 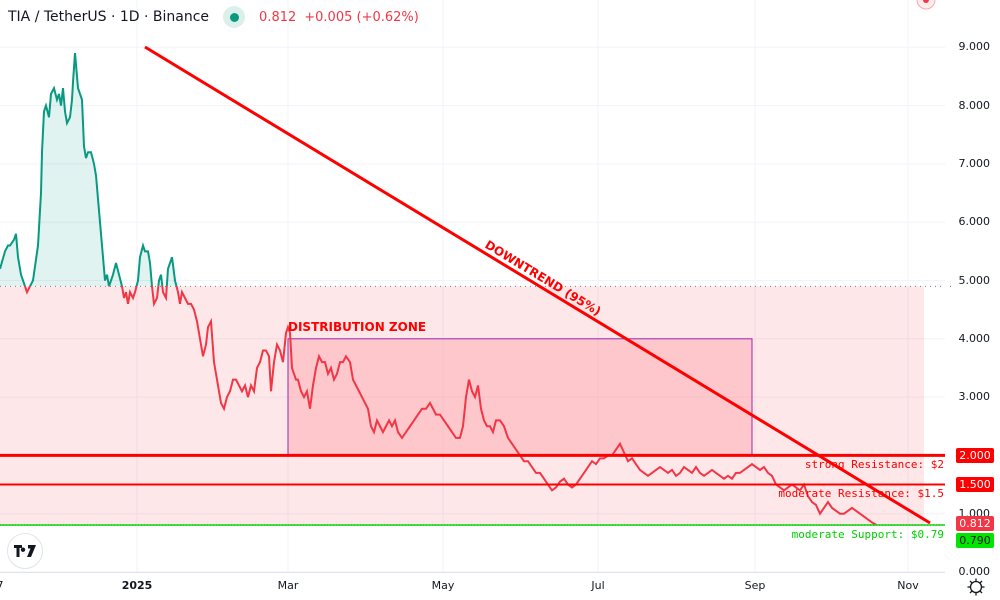 I want to click on x-axis-label: 2025, so click(x=137, y=585).